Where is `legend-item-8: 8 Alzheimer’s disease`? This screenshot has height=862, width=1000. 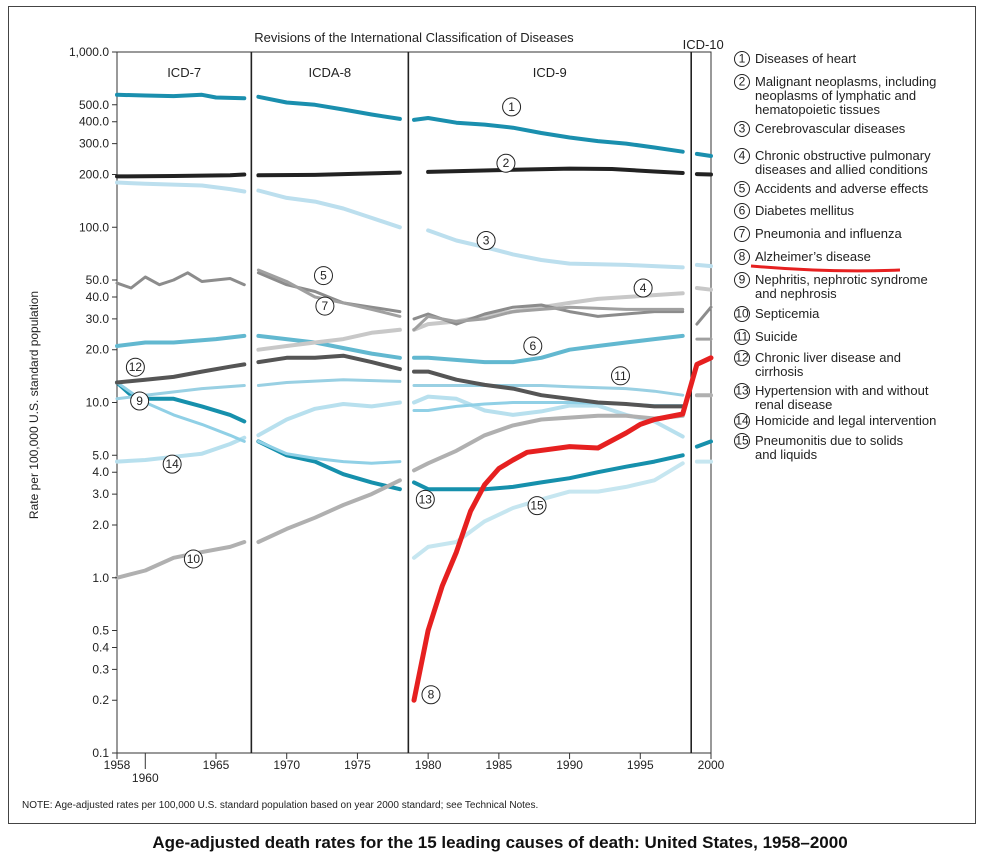 legend-item-8: 8 Alzheimer’s disease is located at coordinates (817, 261).